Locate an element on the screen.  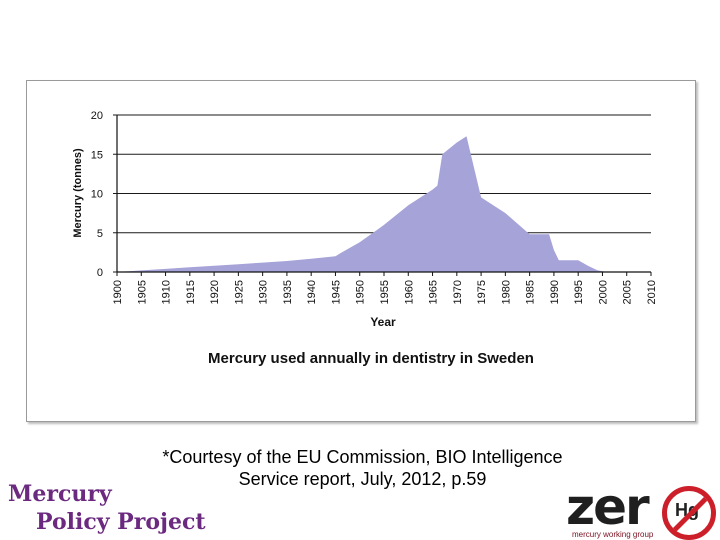
zero-mercury-logo: zer Hg mercury working group is located at coordinates (641, 509).